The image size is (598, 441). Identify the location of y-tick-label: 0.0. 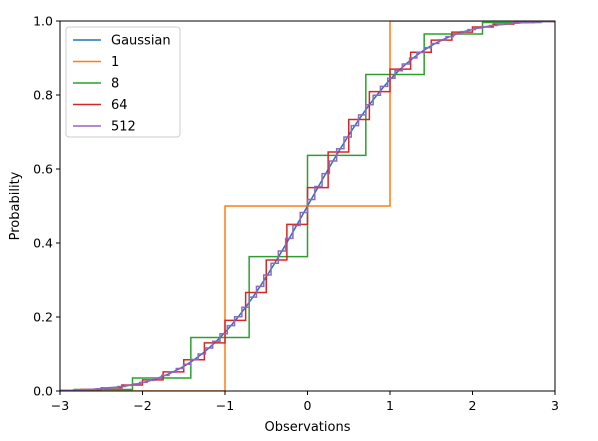
(43, 391).